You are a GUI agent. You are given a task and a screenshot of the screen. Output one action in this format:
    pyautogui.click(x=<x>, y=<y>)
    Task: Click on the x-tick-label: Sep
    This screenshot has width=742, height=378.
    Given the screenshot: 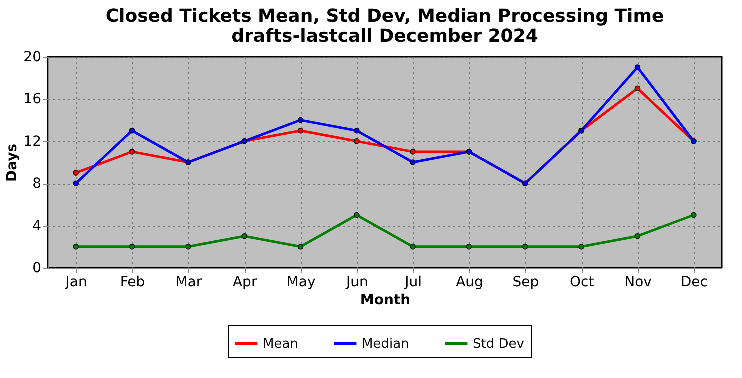 What is the action you would take?
    pyautogui.click(x=526, y=282)
    